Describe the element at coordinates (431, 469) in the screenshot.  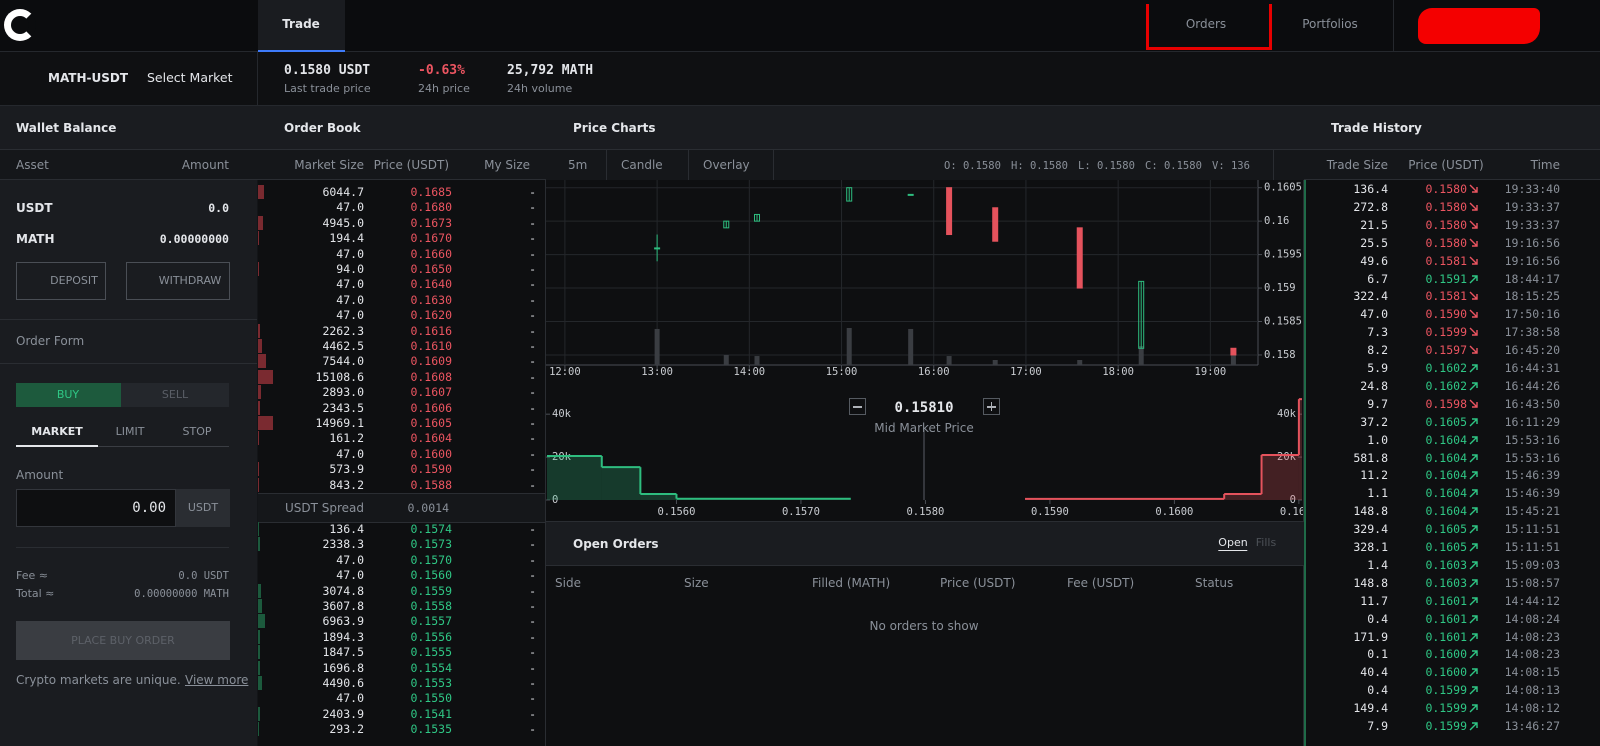
I see `book-price: 0.1590` at that location.